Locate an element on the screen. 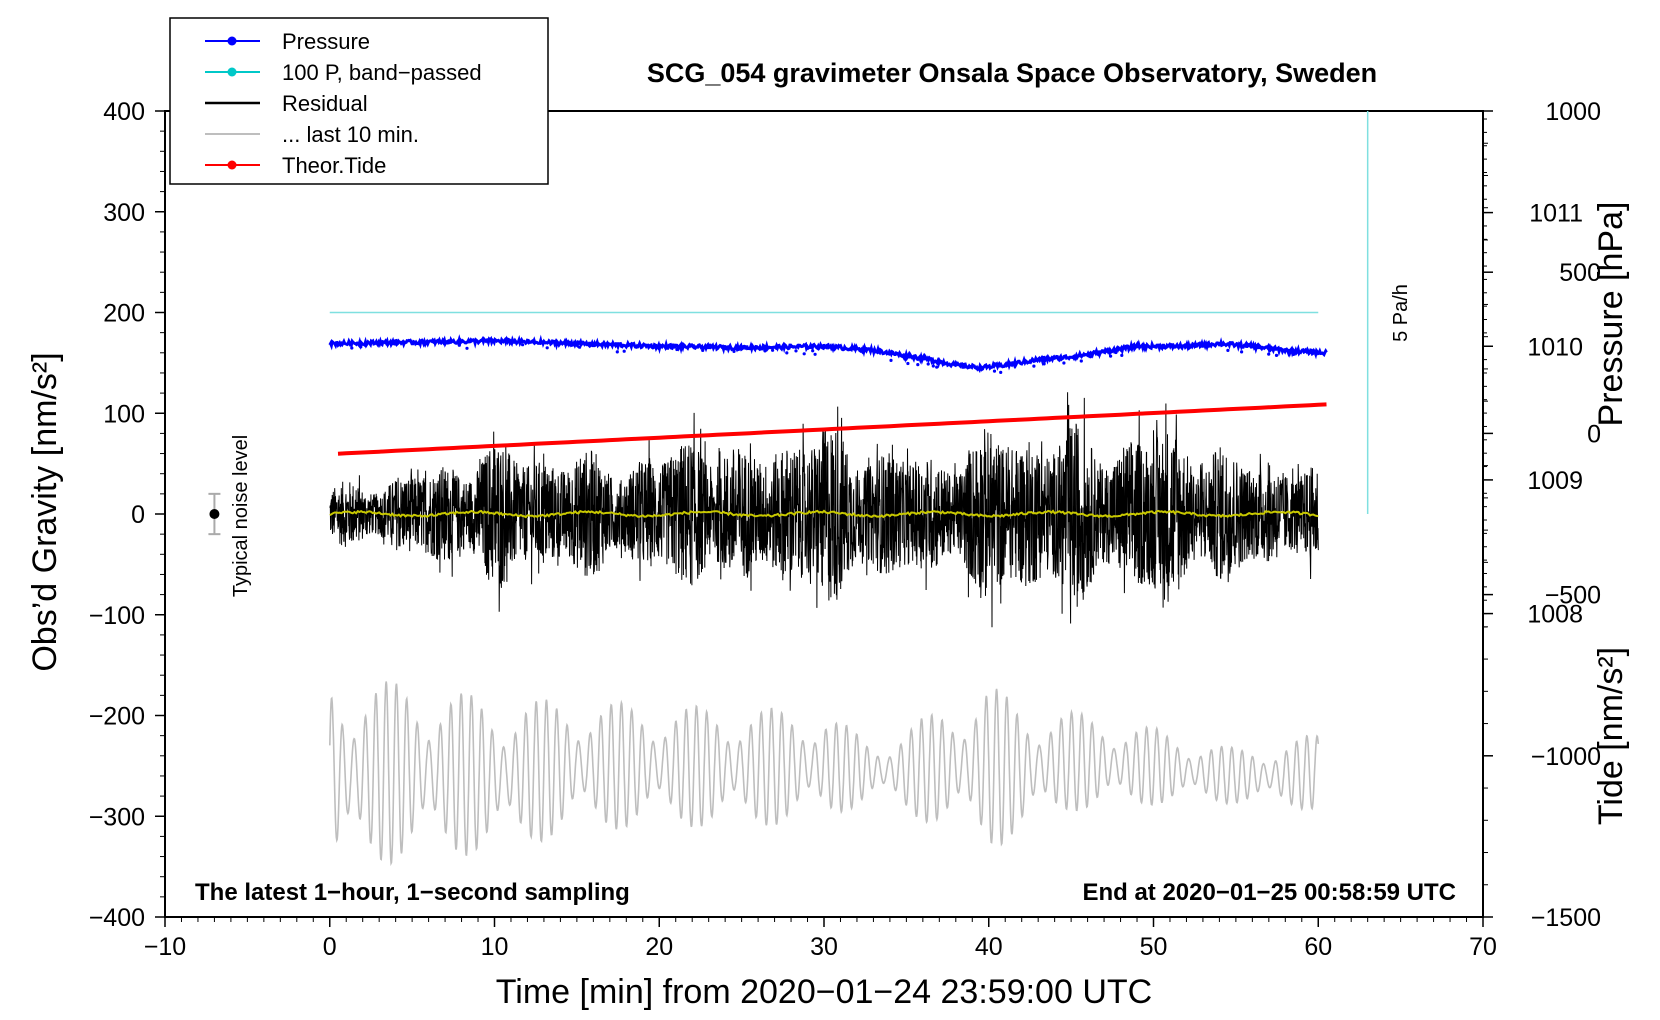 This screenshot has width=1660, height=1020. pressure-series is located at coordinates (828, 354).